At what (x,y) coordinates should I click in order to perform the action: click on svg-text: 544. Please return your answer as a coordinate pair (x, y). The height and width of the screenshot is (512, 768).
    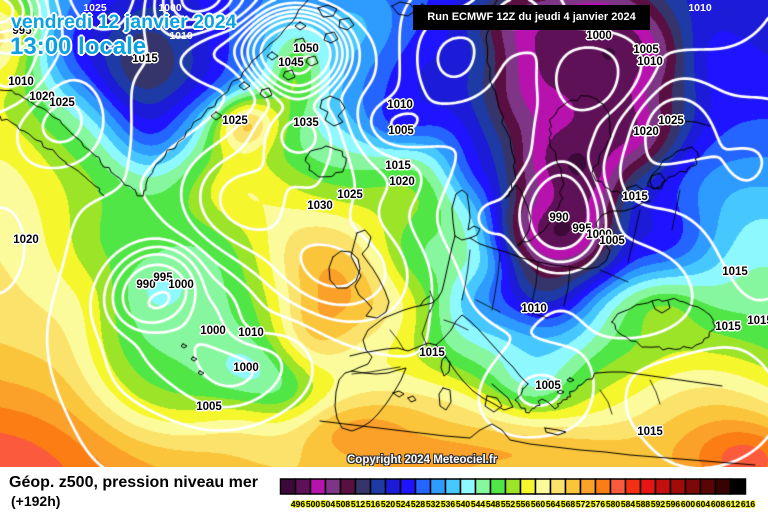
    Looking at the image, I should click on (478, 504).